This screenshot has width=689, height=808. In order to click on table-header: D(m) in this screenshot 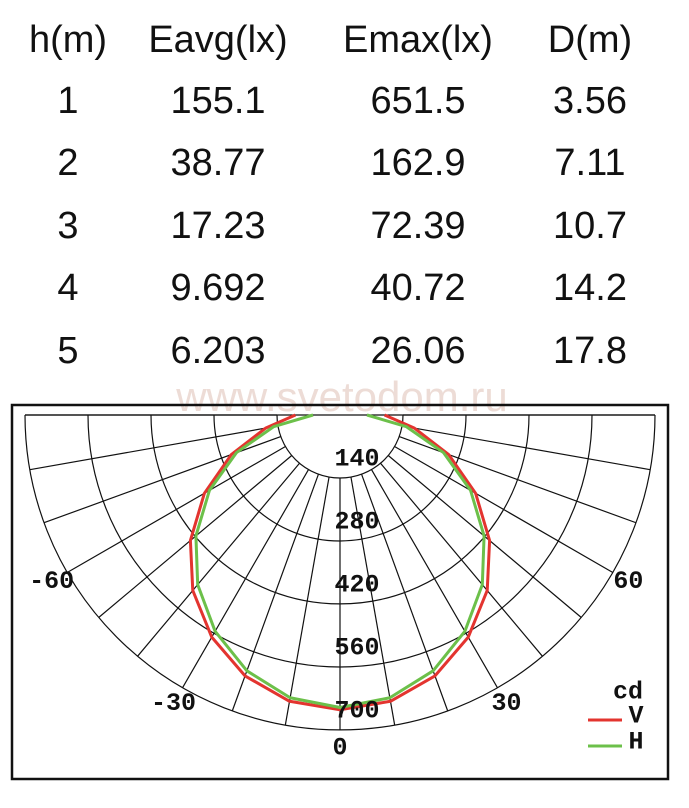, I will do `click(590, 40)`.